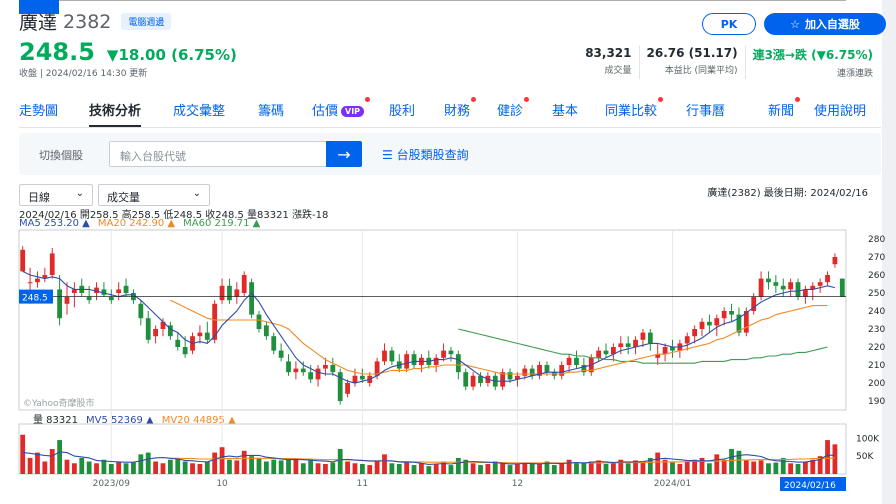 The image size is (896, 504). What do you see at coordinates (876, 348) in the screenshot?
I see `y-tick-label: 220` at bounding box center [876, 348].